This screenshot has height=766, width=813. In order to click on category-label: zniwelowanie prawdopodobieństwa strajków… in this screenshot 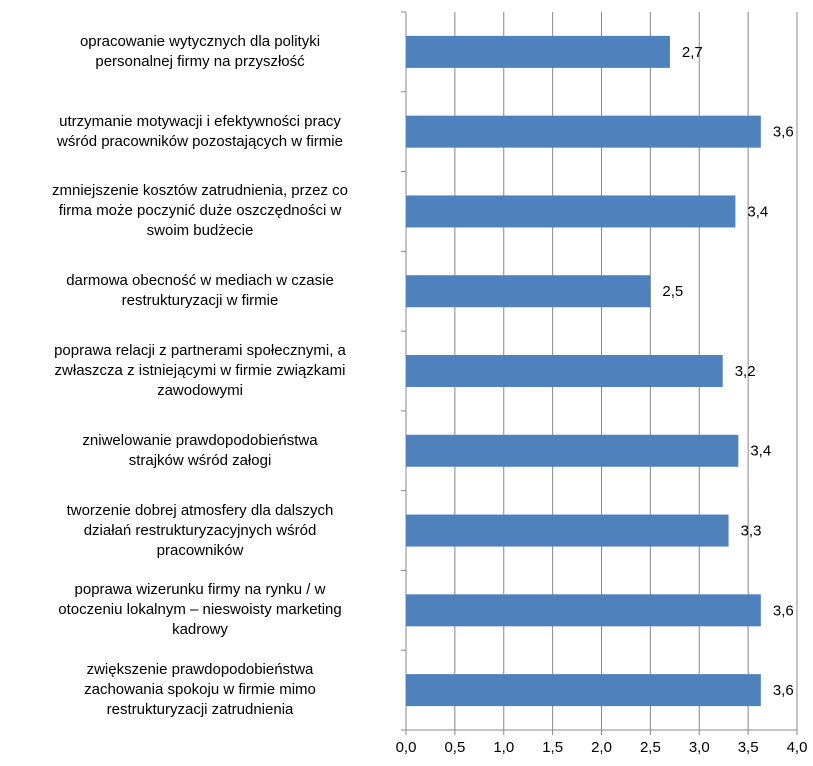, I will do `click(200, 450)`.